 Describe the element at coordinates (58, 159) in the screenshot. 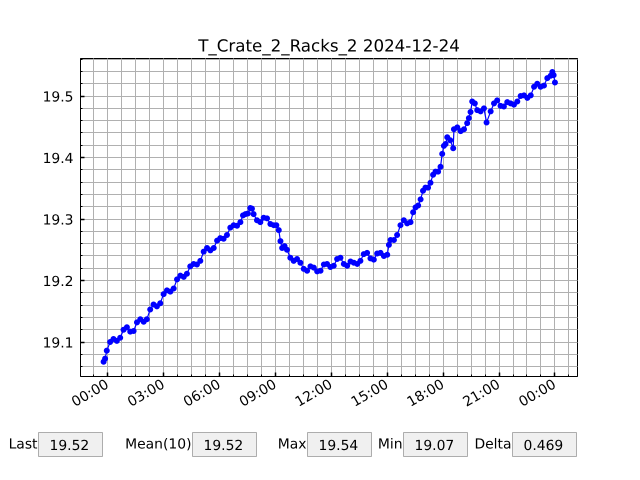

I see `y-tick-label: 19.4` at that location.